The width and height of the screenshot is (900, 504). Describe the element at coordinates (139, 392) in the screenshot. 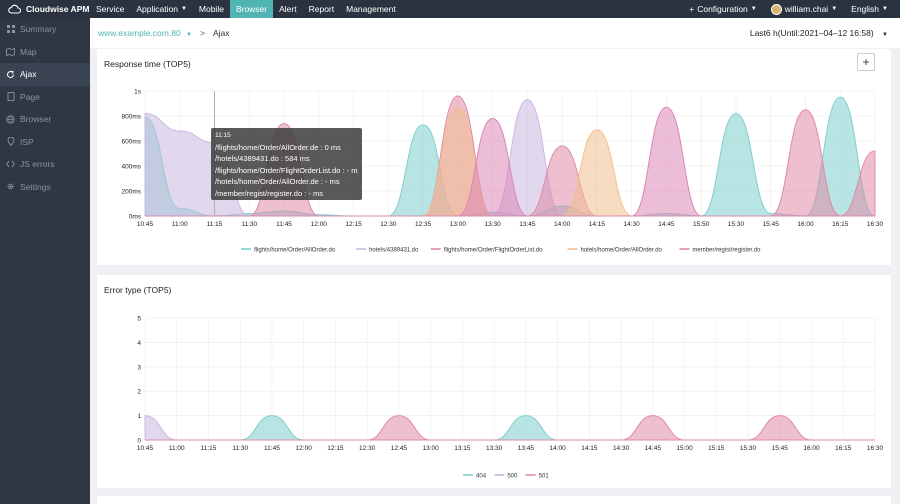

I see `y-tick-label: 2` at that location.